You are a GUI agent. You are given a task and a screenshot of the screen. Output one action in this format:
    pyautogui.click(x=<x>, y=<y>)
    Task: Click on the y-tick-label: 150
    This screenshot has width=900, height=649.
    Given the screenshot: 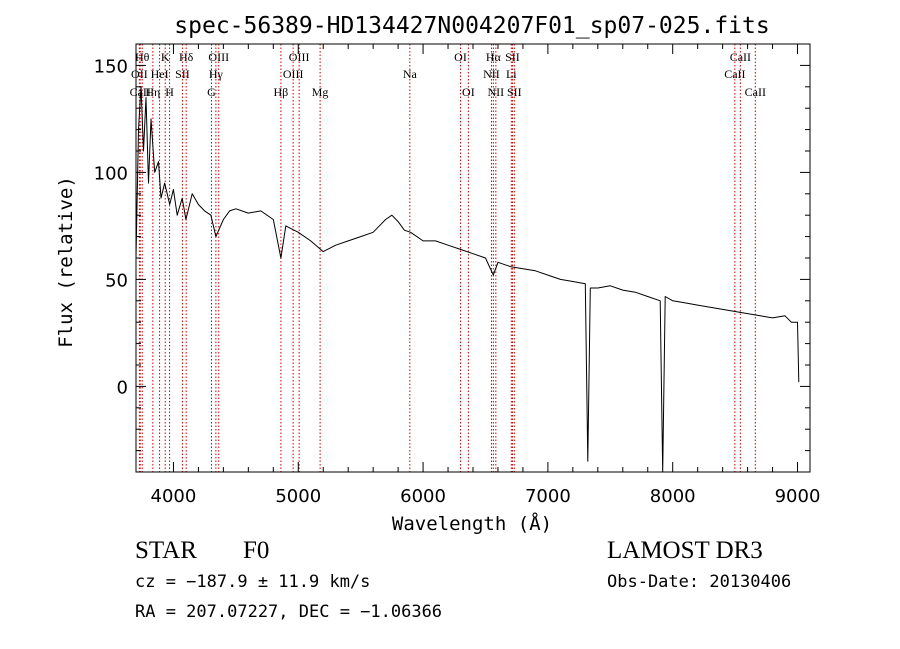 What is the action you would take?
    pyautogui.click(x=111, y=66)
    